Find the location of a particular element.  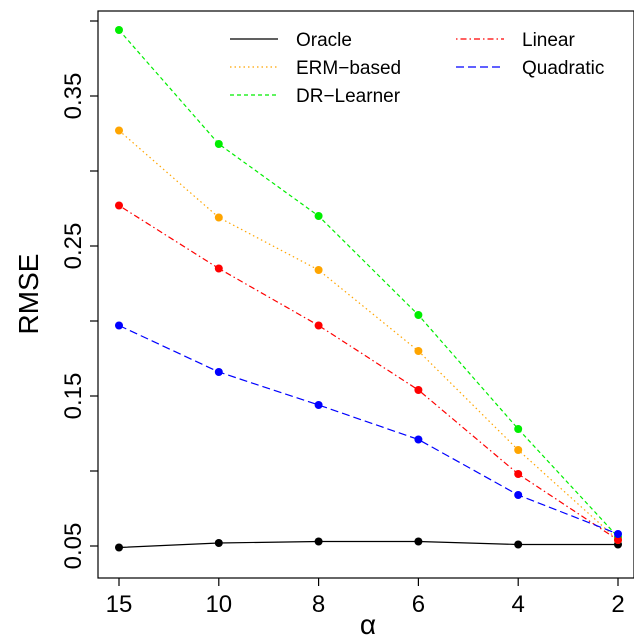

legend-label: Quadratic is located at coordinates (563, 68).